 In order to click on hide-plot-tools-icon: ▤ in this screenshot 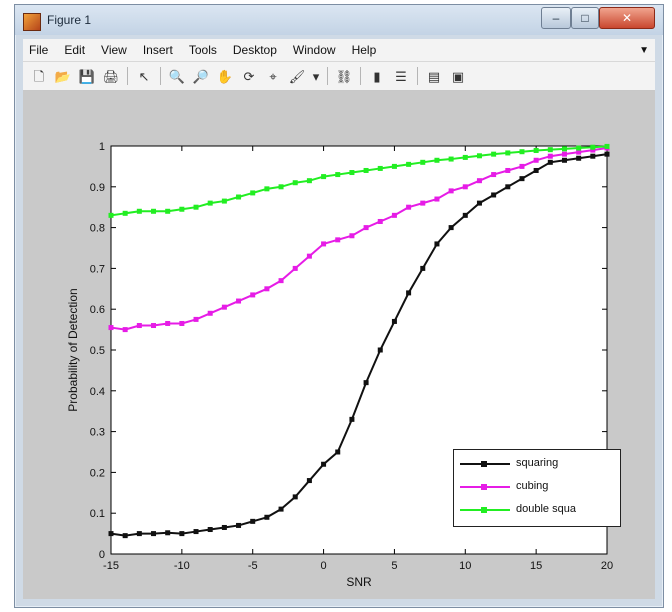, I will do `click(434, 76)`.